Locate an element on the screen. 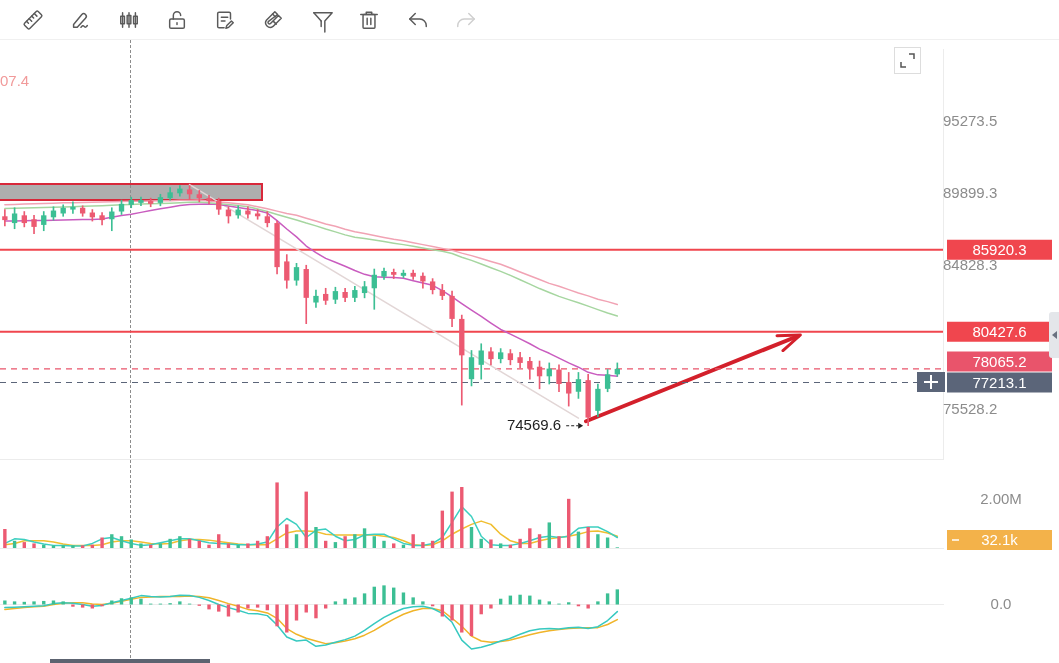  y-tick-label: 89899.3 is located at coordinates (970, 192).